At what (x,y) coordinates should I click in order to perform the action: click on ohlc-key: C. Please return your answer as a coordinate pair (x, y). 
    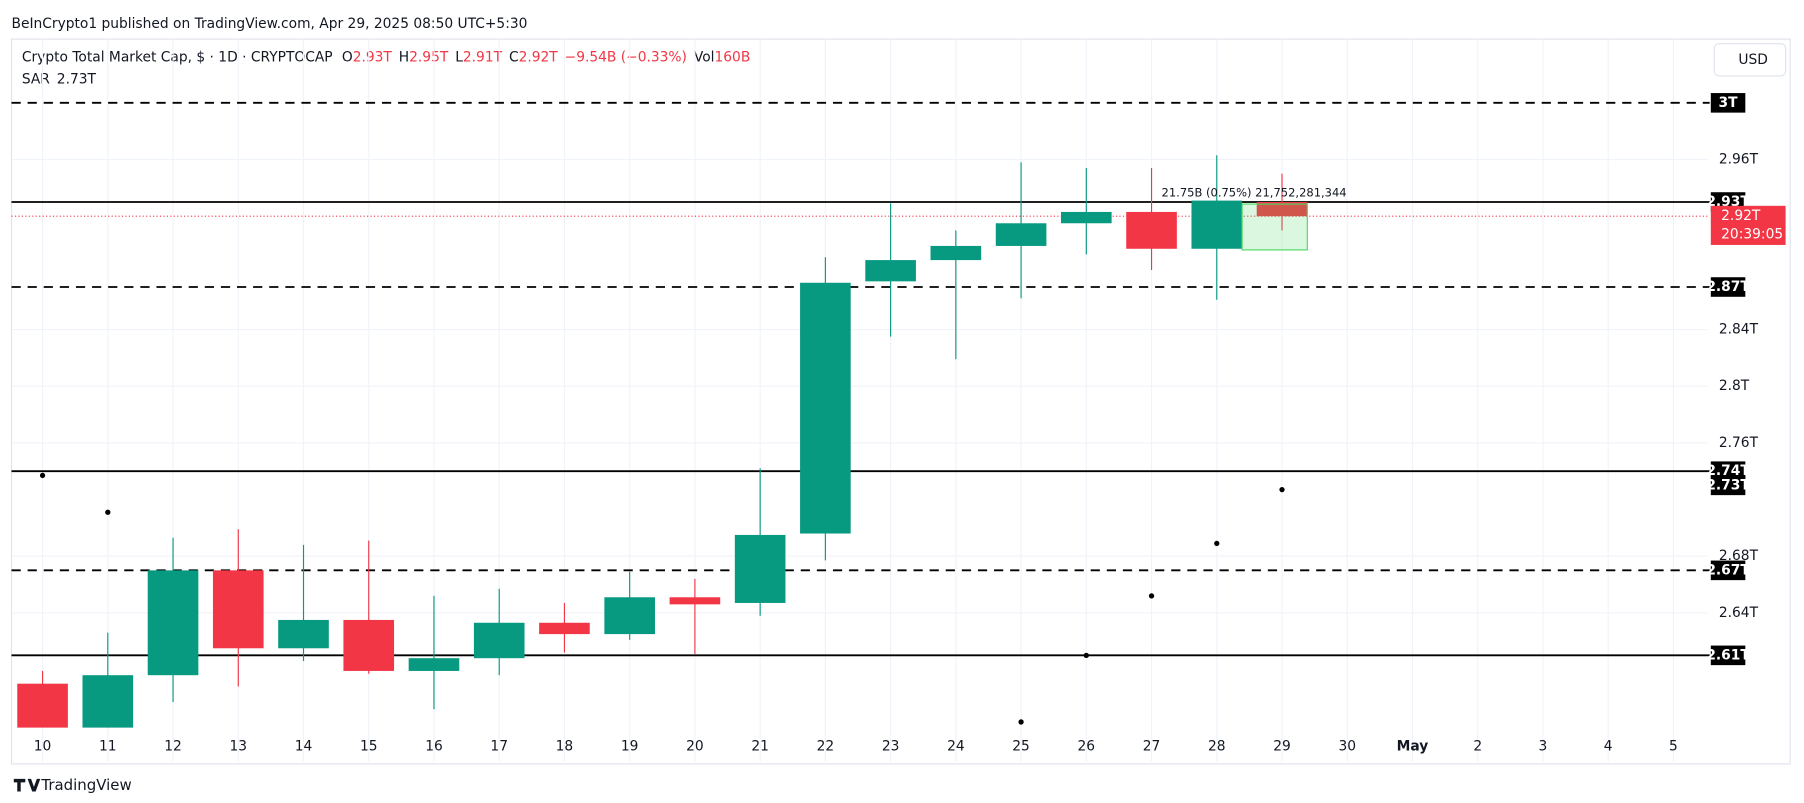
    Looking at the image, I should click on (514, 57).